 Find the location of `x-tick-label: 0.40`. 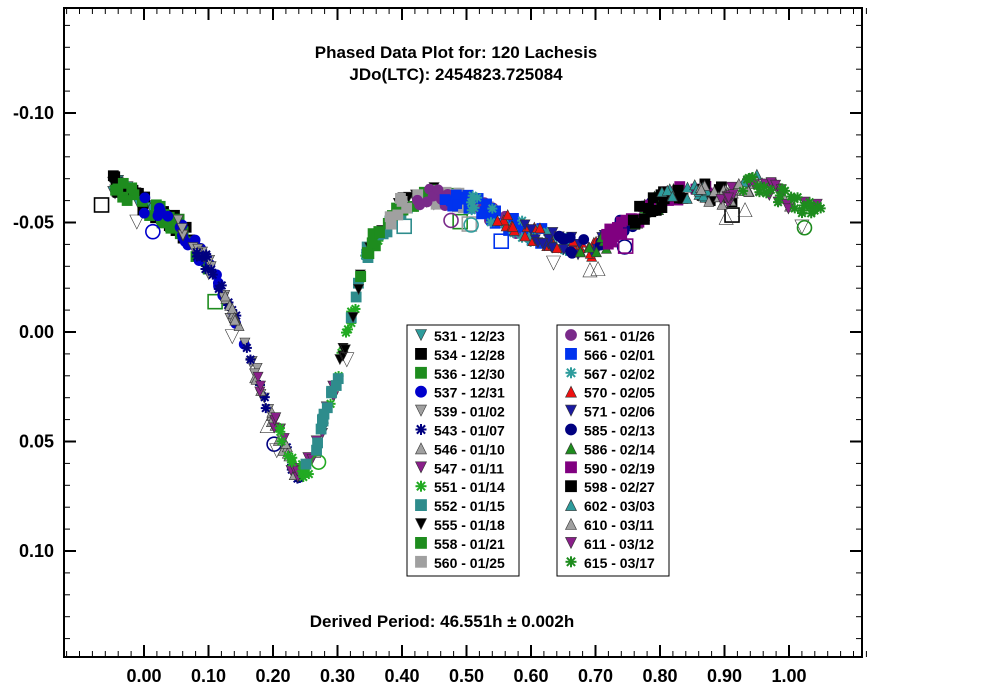

x-tick-label: 0.40 is located at coordinates (401, 676).